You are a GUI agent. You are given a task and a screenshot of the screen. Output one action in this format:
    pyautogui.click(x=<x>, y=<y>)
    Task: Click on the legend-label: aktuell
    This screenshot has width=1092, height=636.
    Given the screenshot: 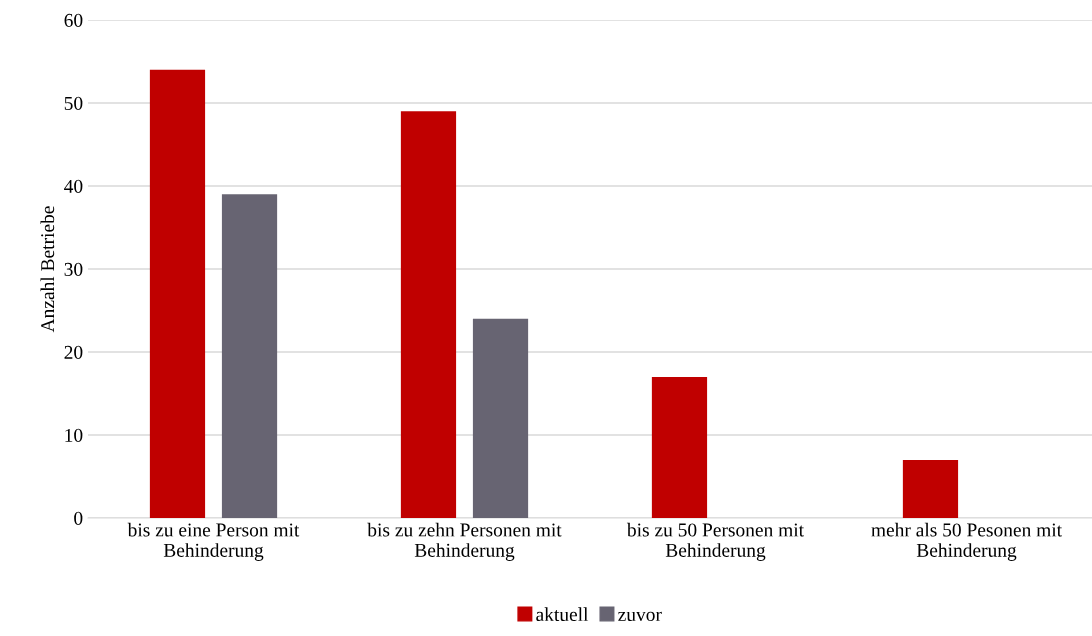 What is the action you would take?
    pyautogui.click(x=562, y=614)
    